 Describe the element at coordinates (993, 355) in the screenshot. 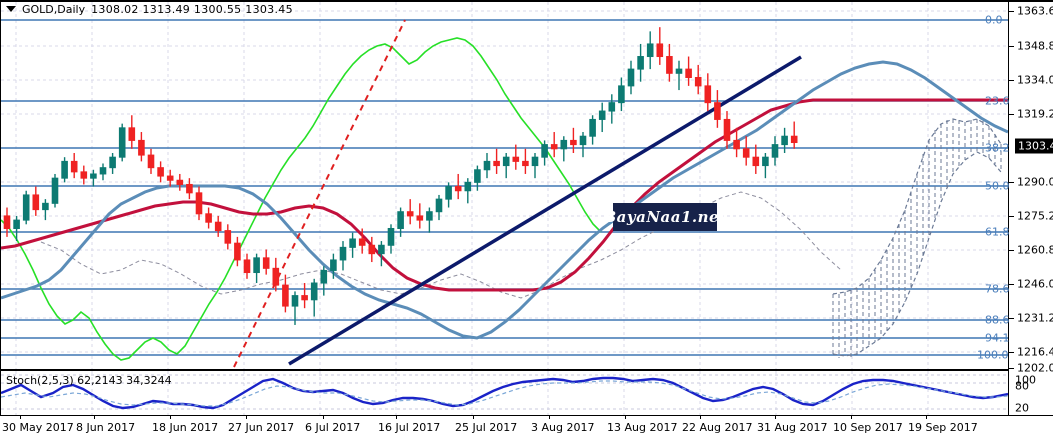

I see `fibonacci-label: 100.0` at that location.